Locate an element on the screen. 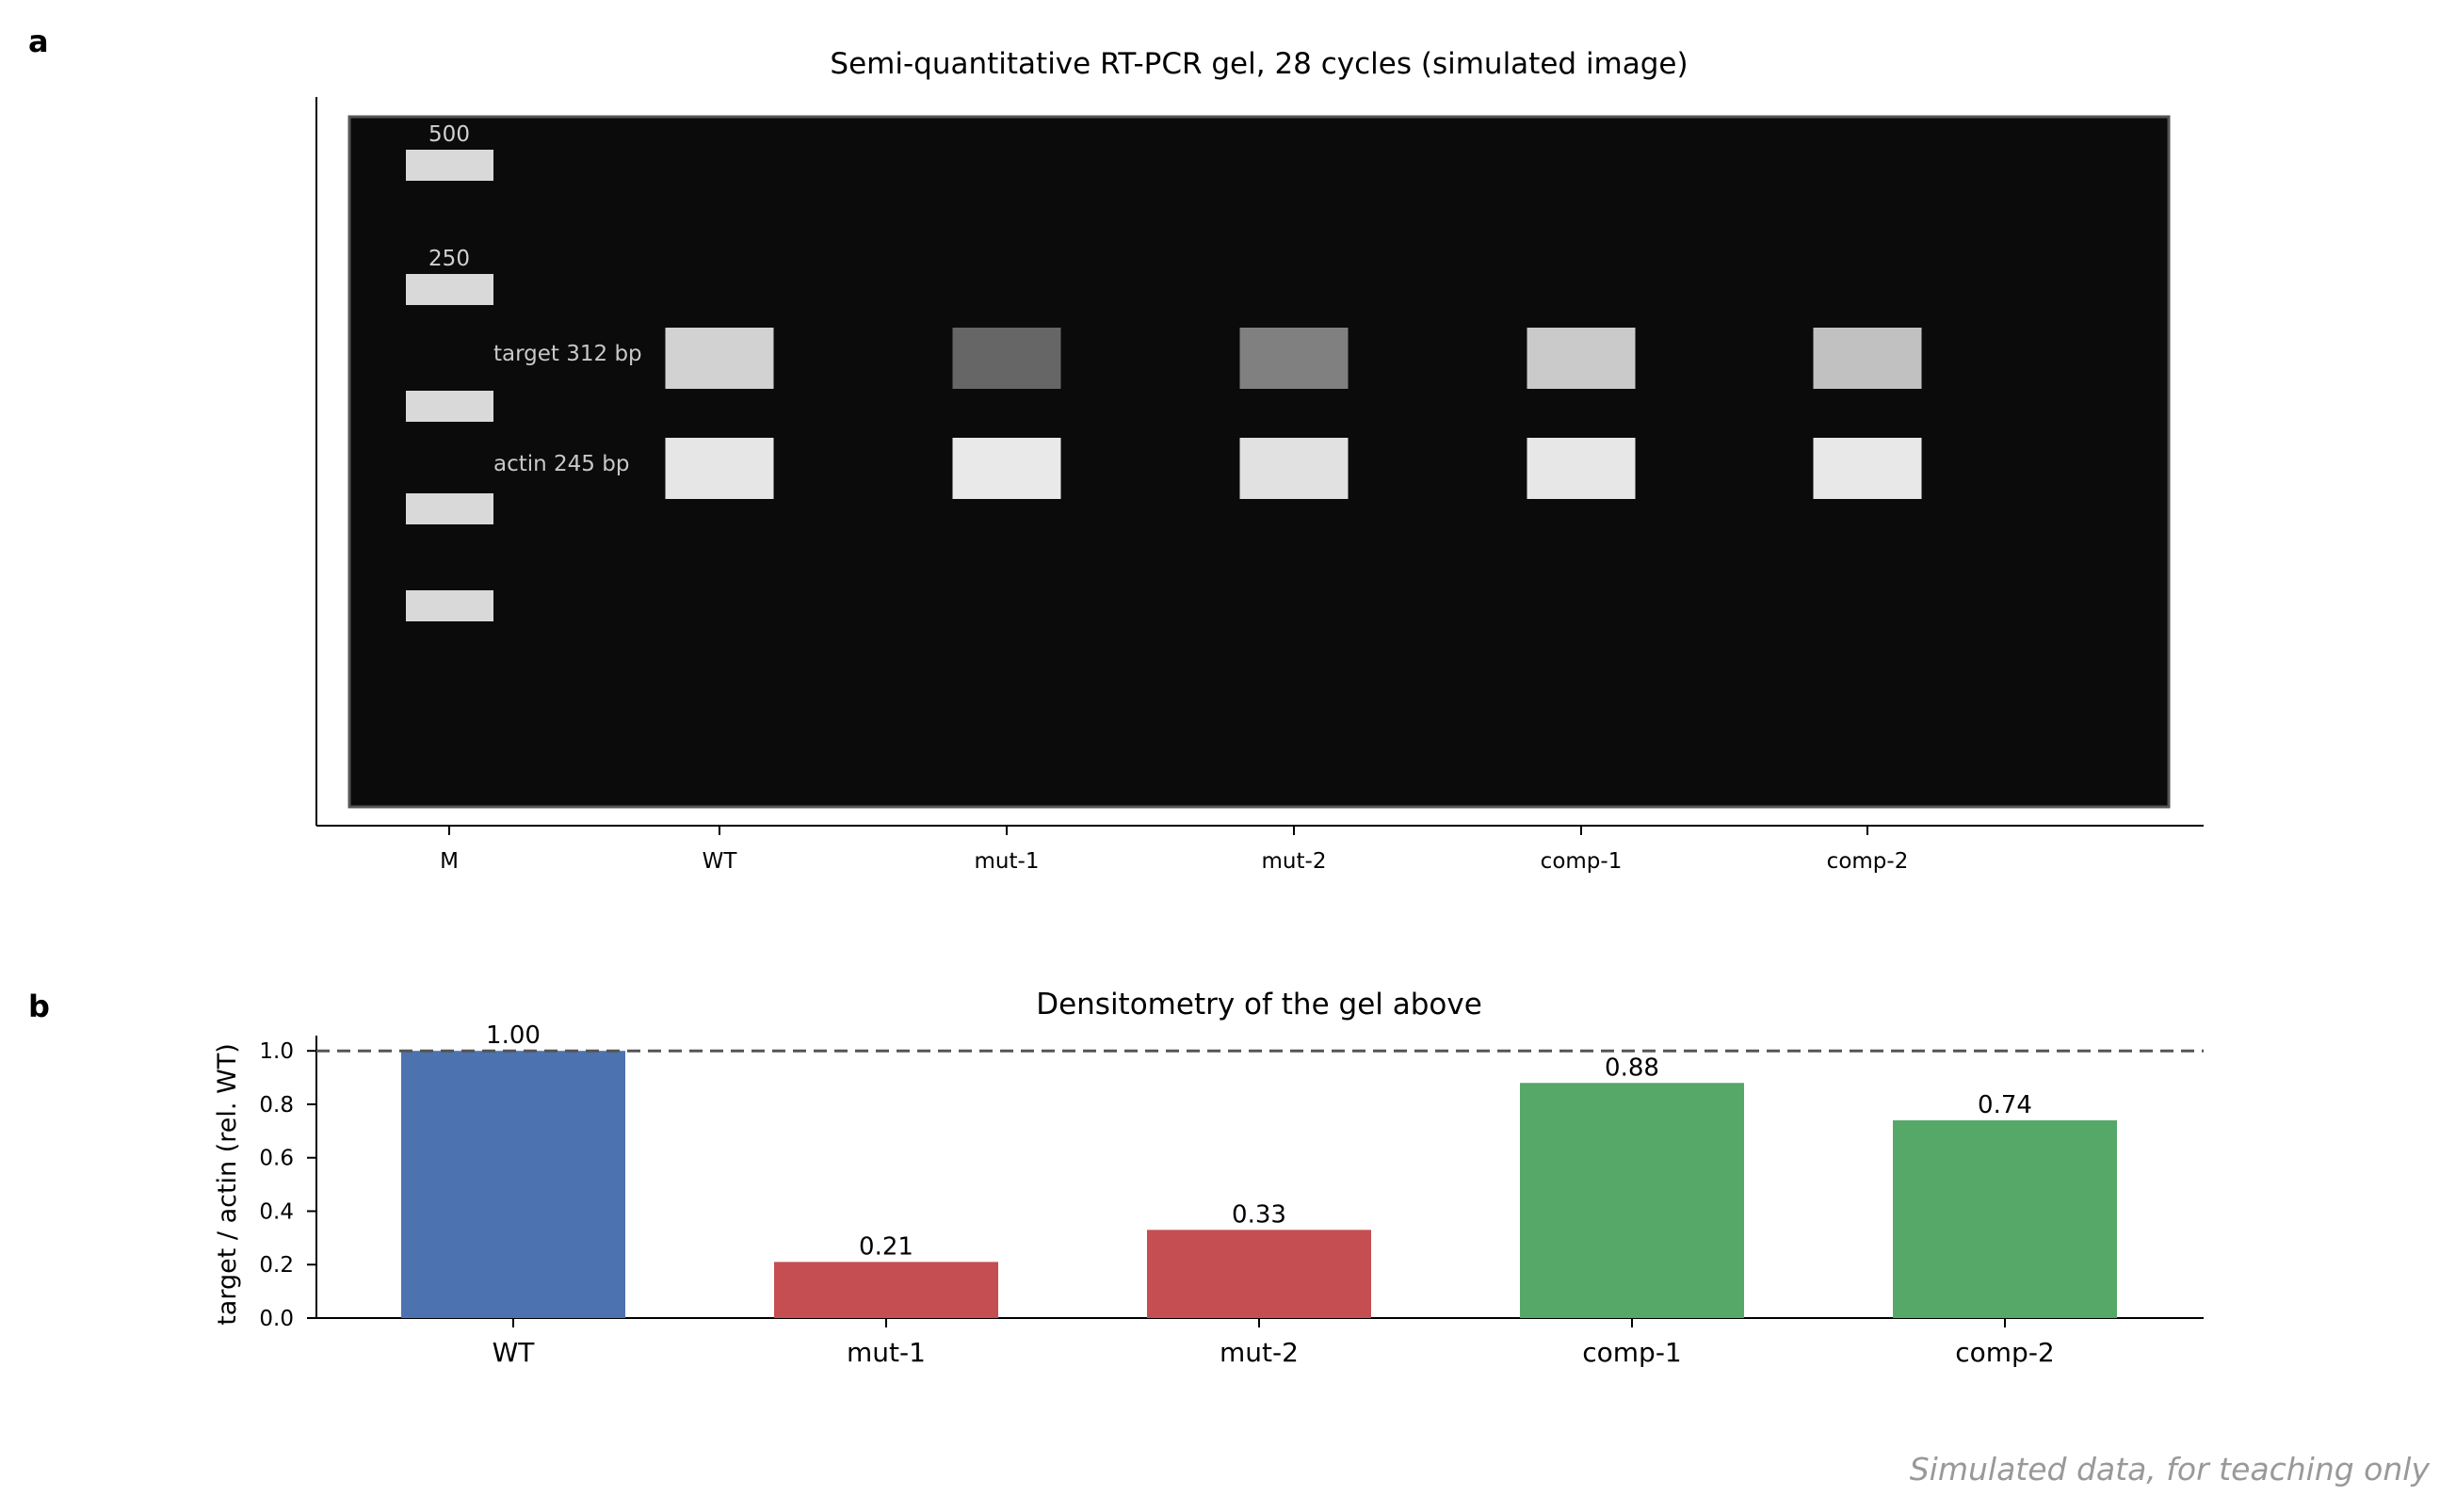 This screenshot has width=2456, height=1512. target-band-label: target 312 bp is located at coordinates (567, 354).